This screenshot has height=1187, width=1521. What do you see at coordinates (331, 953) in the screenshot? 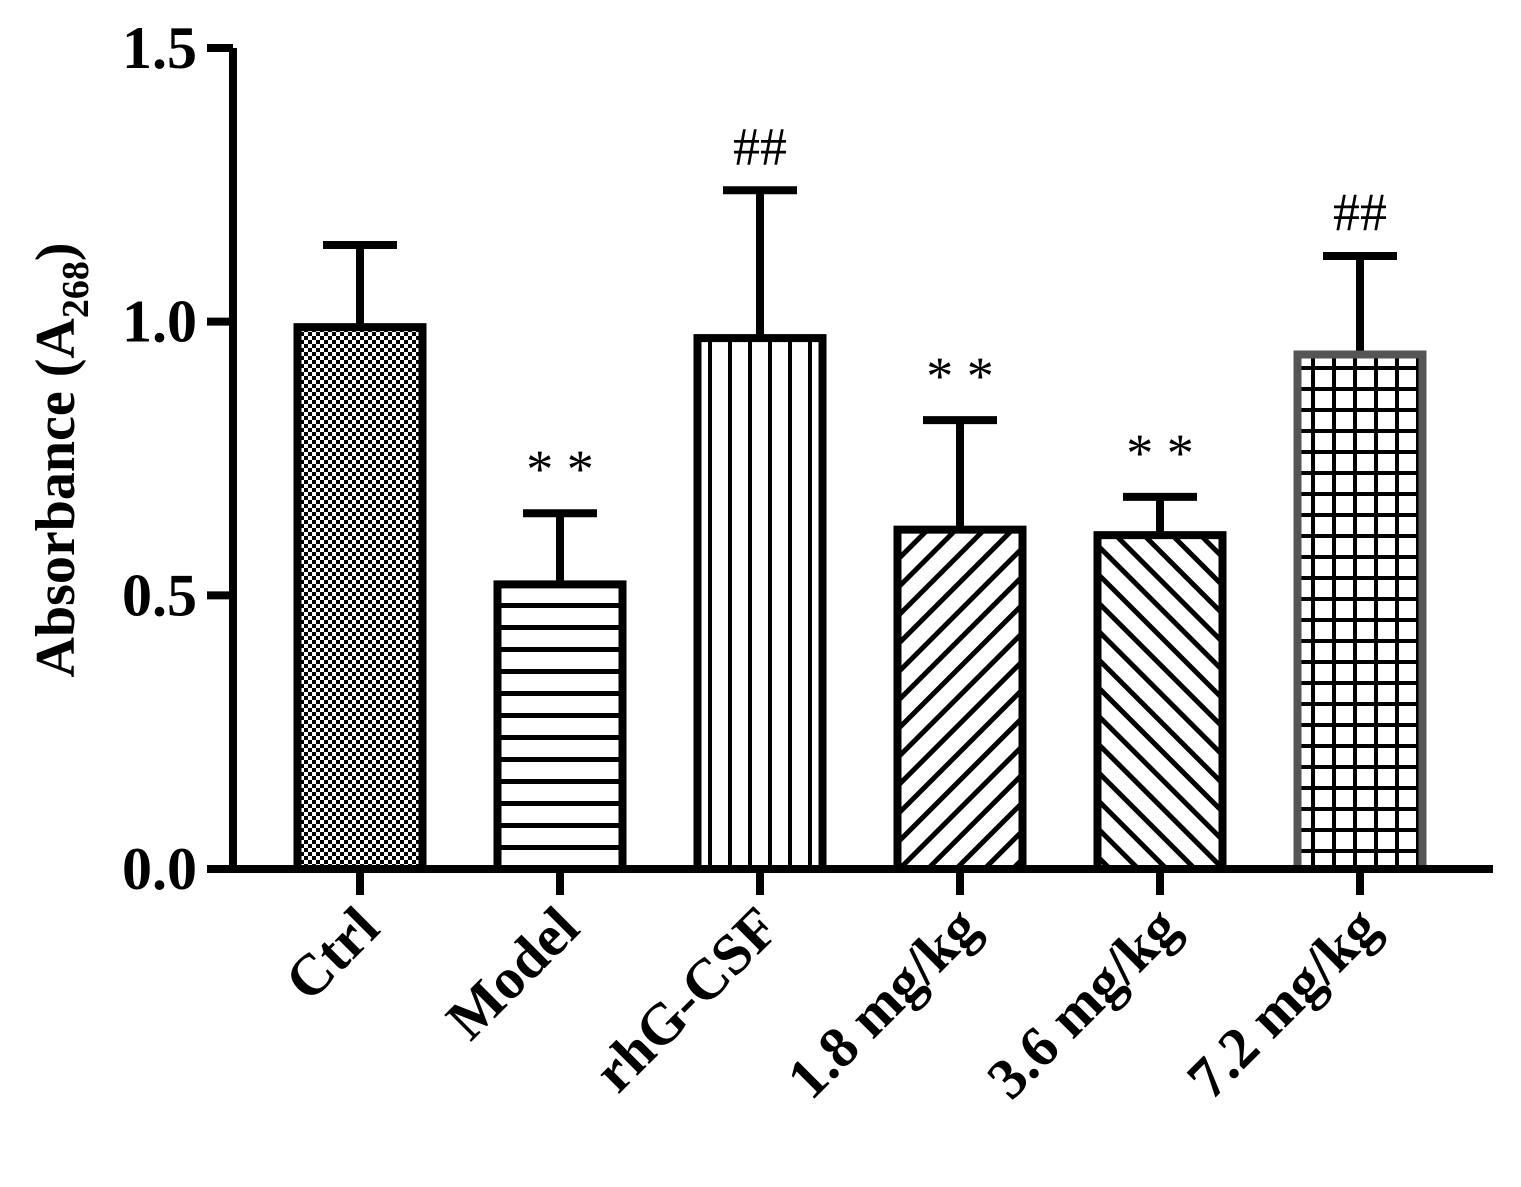
I see `x-tick-label-0: Ctrl` at bounding box center [331, 953].